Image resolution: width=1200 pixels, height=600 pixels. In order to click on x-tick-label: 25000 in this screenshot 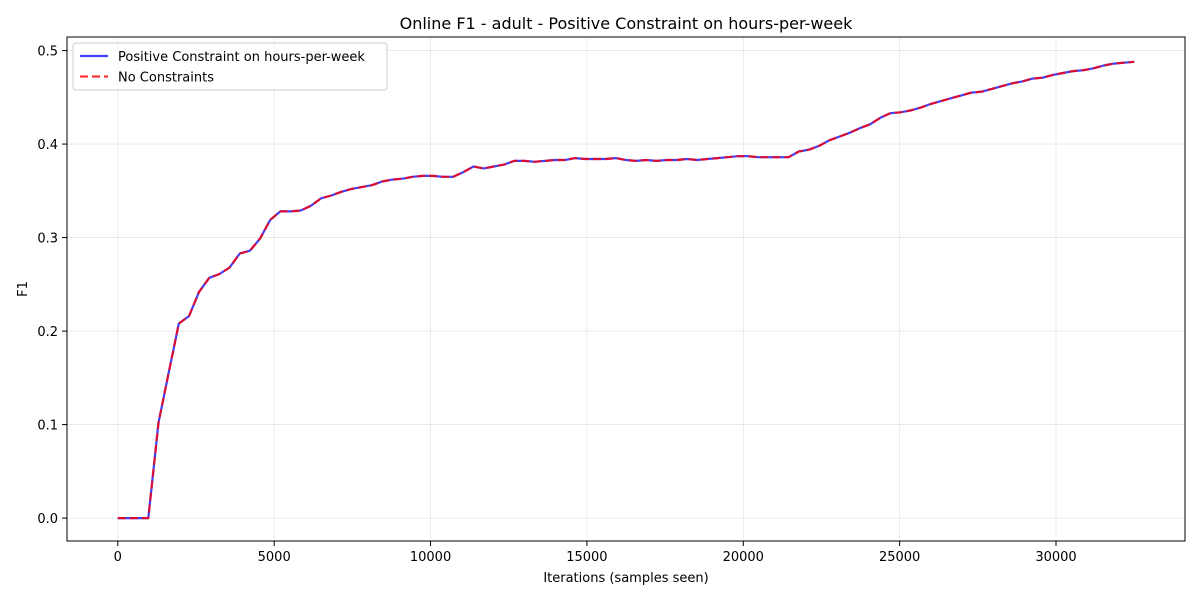, I will do `click(899, 557)`.